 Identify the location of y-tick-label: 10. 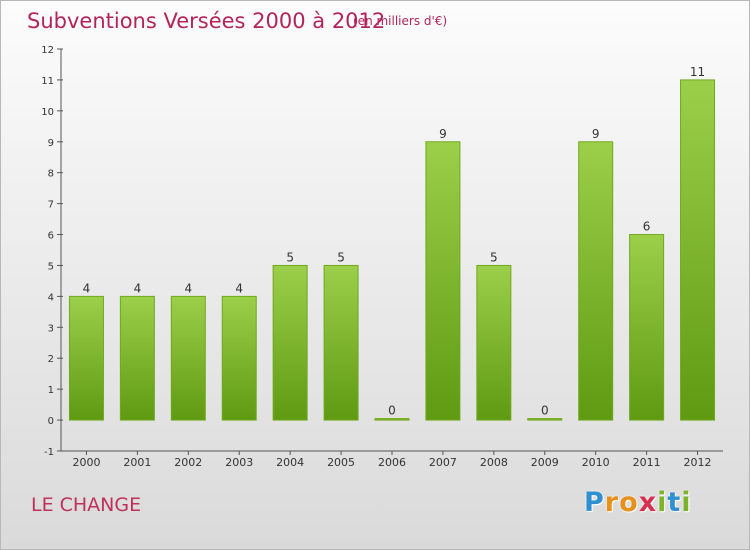
(47, 112).